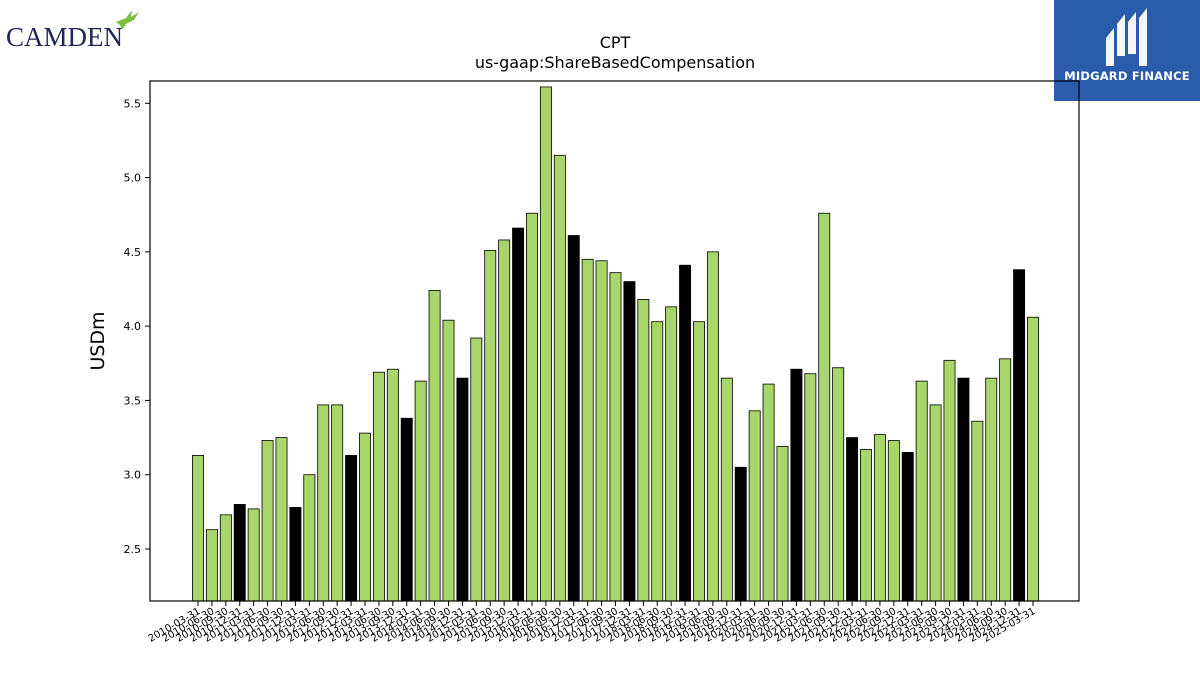 The width and height of the screenshot is (1200, 675). Describe the element at coordinates (133, 475) in the screenshot. I see `y-tick-label: 3.0` at that location.